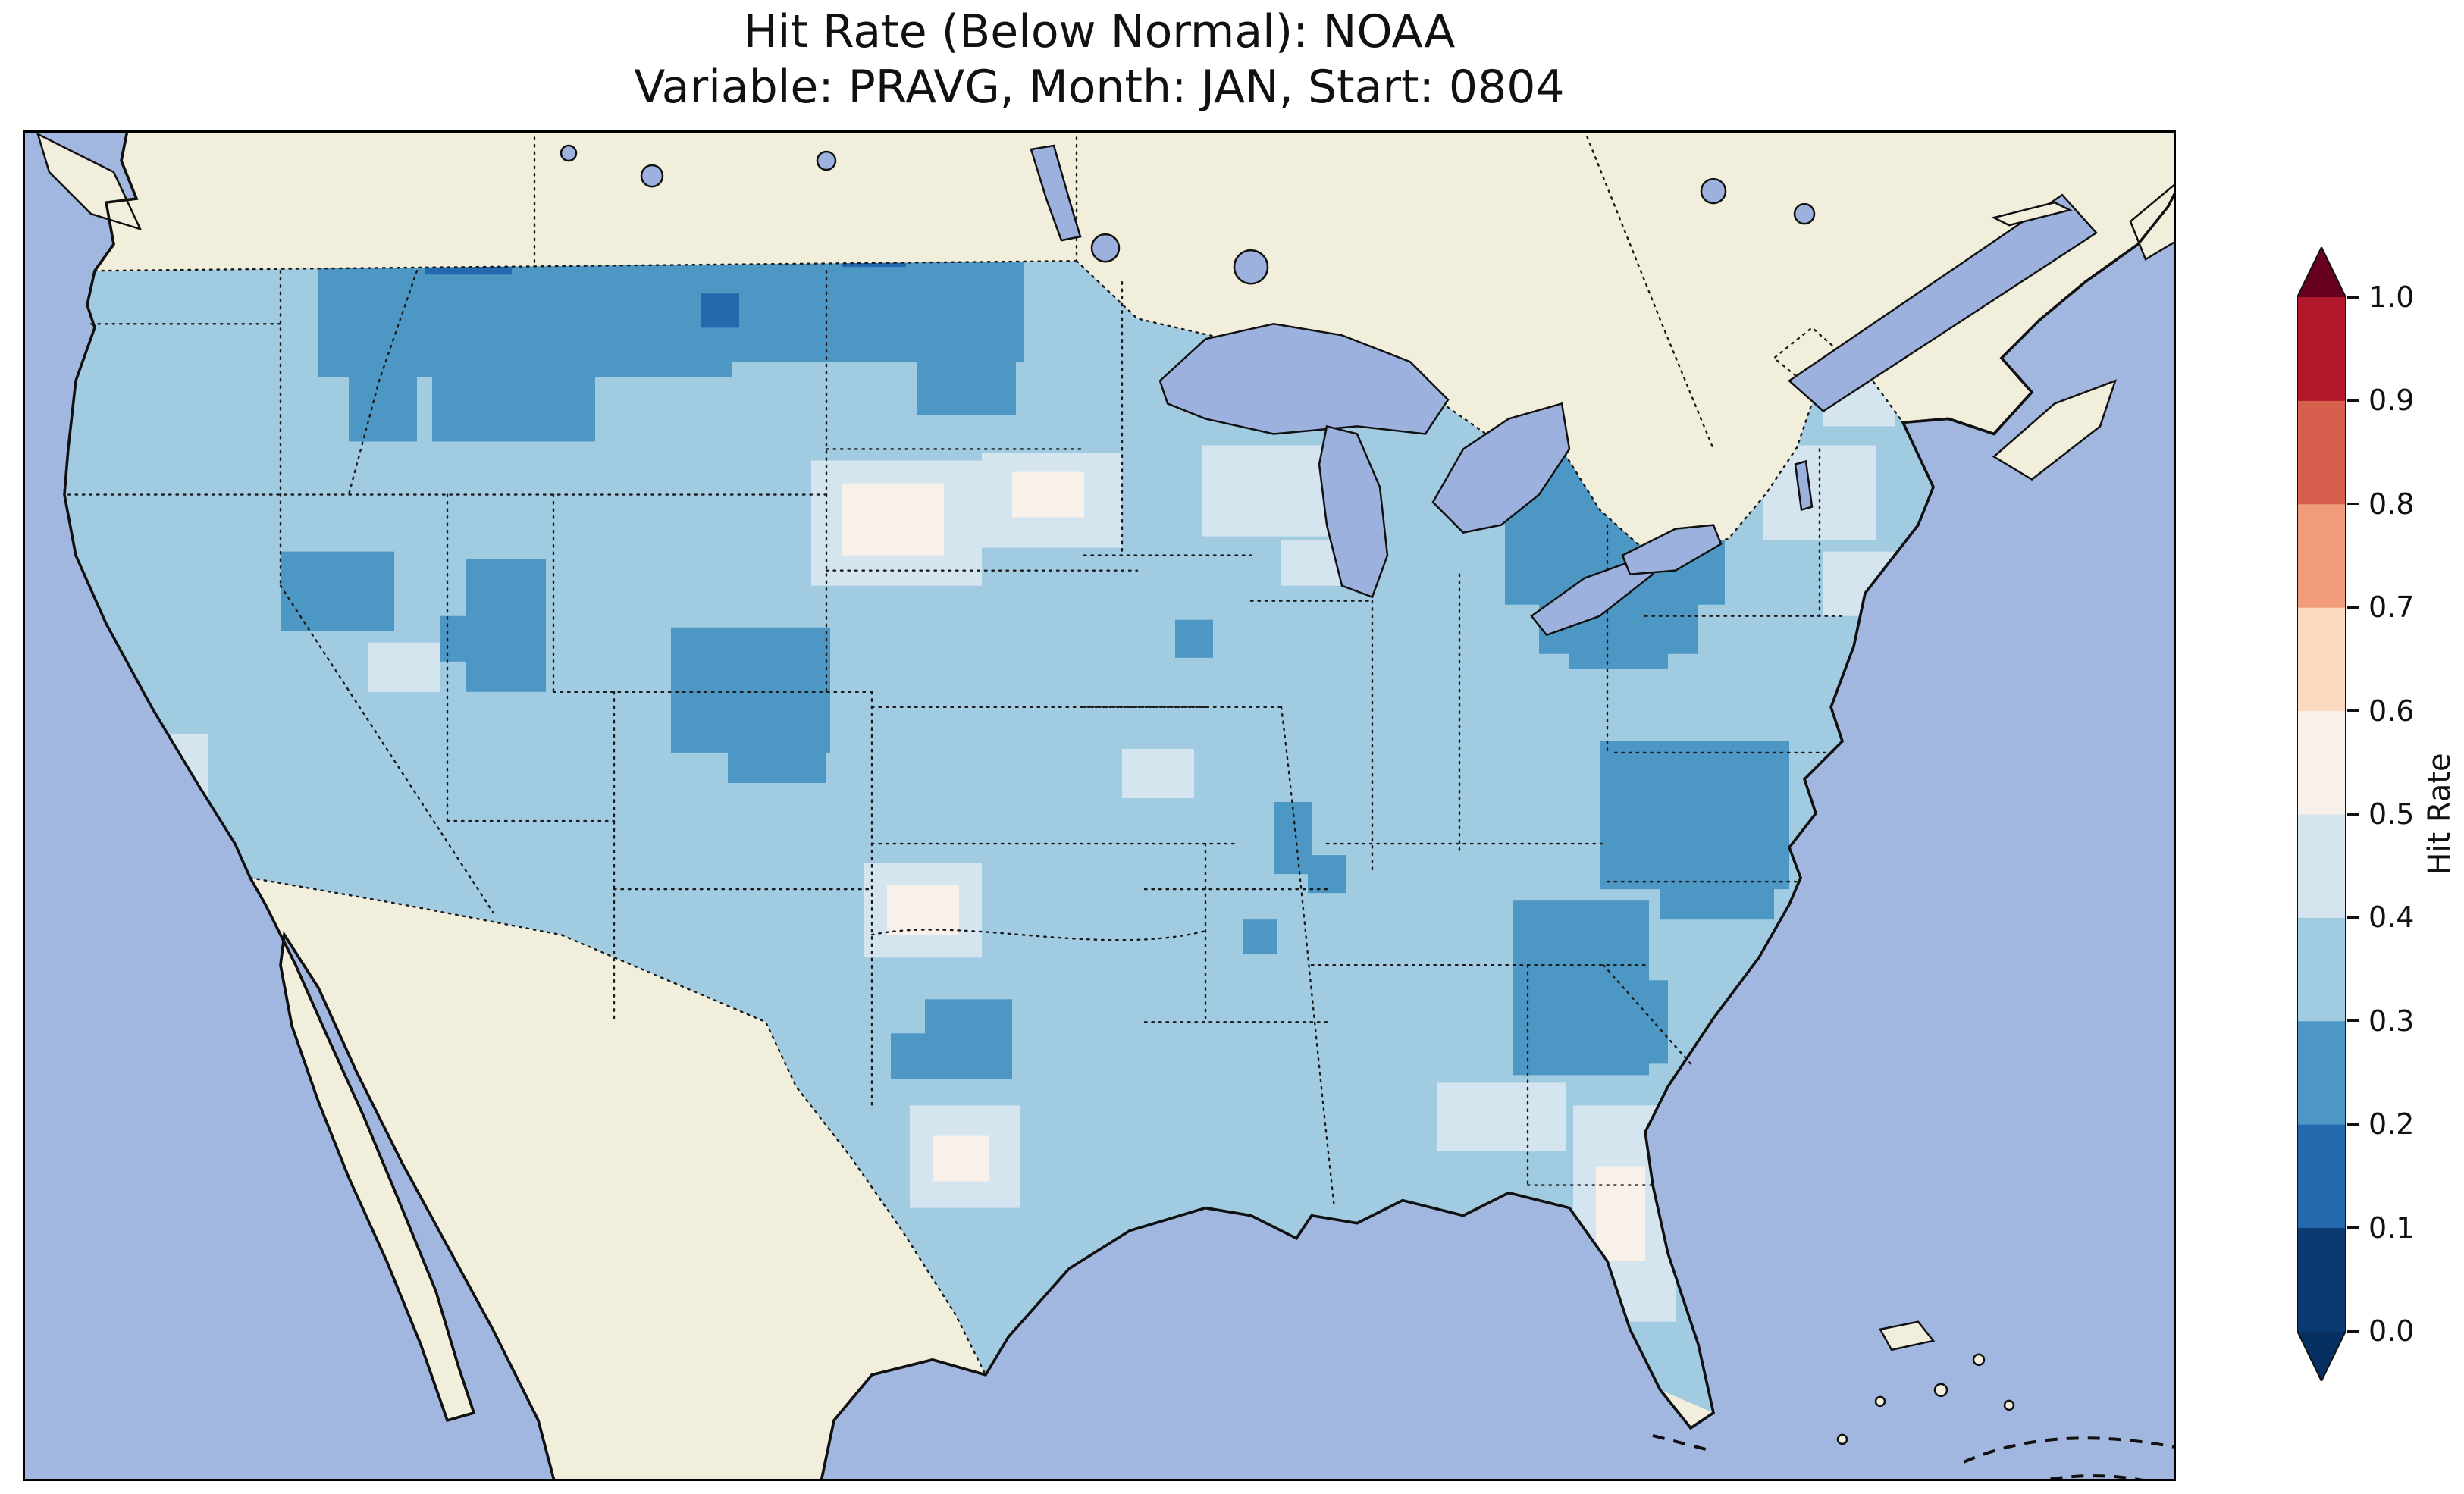 The image size is (2464, 1494). I want to click on colorbar-tick-0.7: 0.7, so click(2381, 607).